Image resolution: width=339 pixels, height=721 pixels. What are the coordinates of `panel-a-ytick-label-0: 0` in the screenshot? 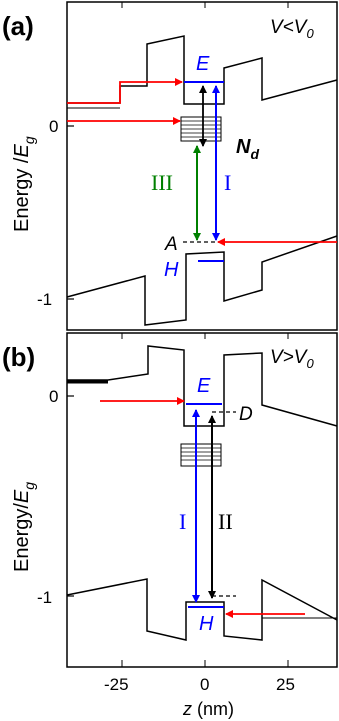 It's located at (53, 126).